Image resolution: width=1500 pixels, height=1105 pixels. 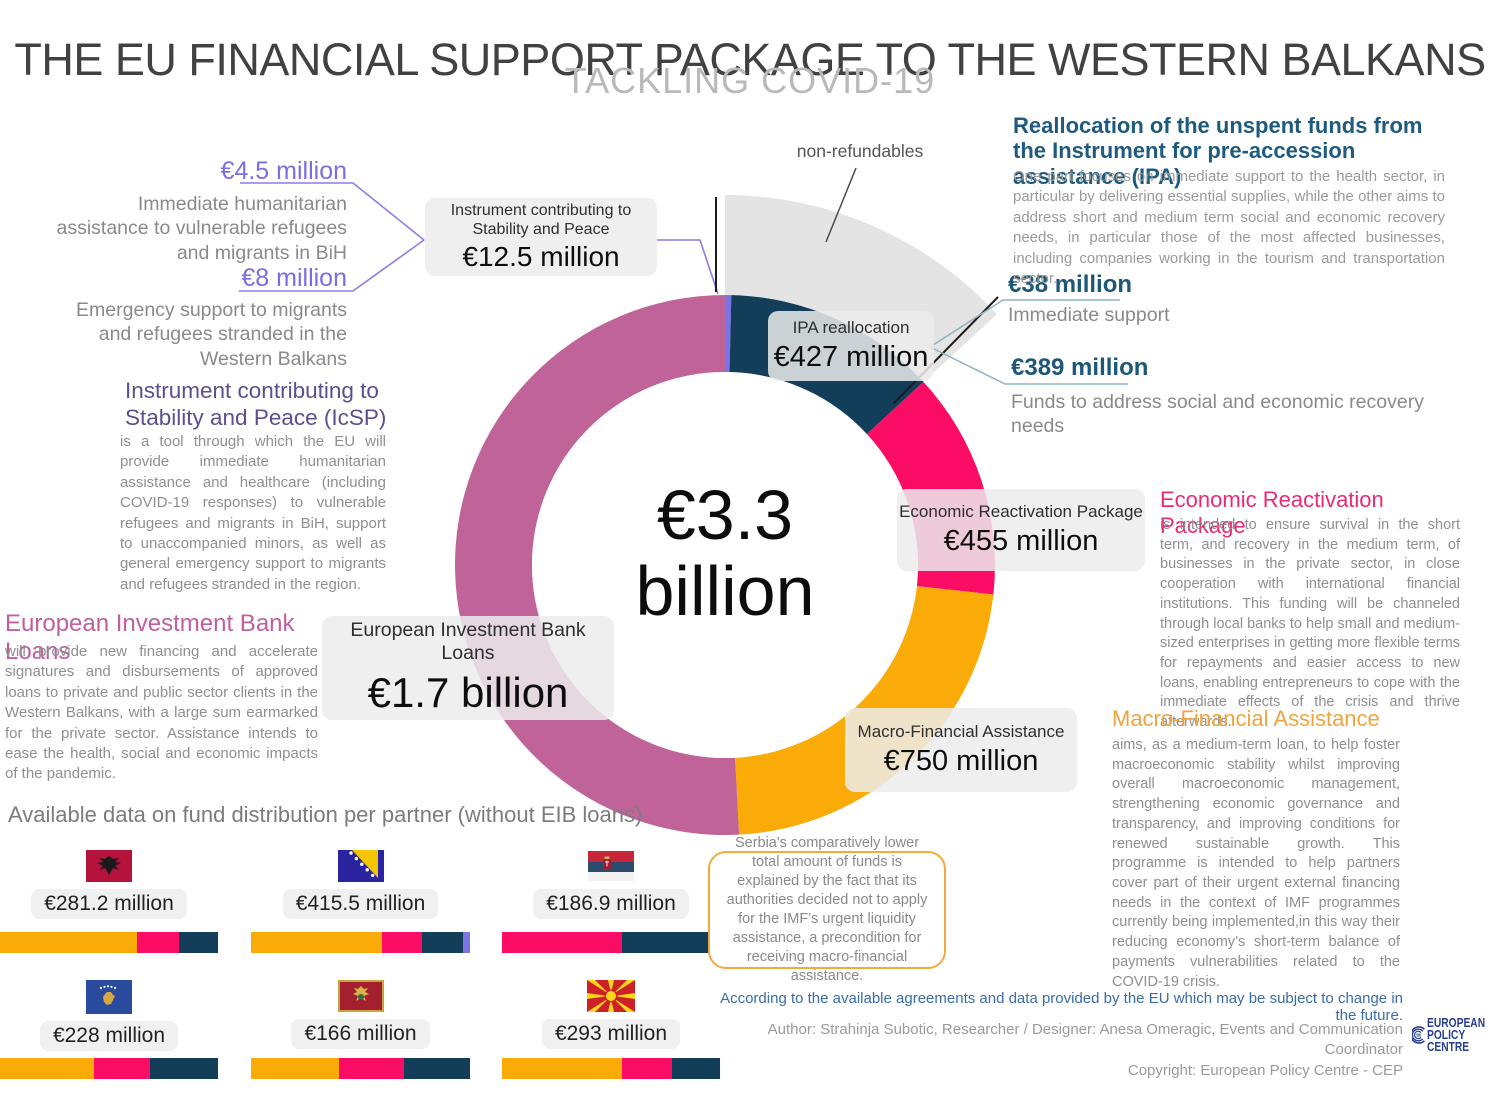 I want to click on partner-card-bosnia-herzegovina: €415.5 million, so click(x=360, y=901).